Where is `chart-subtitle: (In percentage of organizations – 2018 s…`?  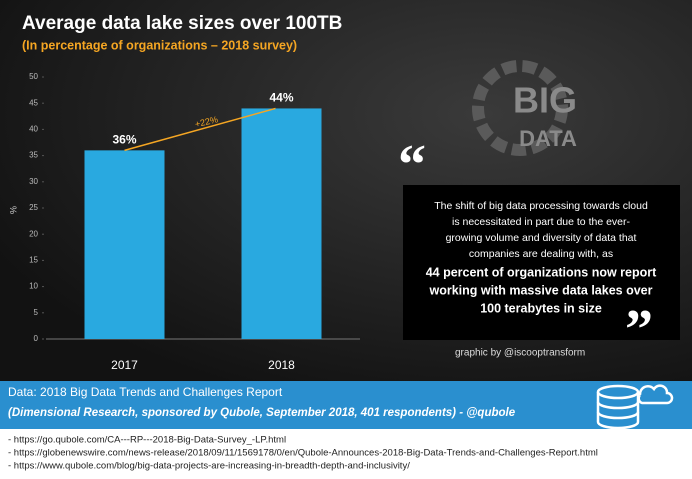
chart-subtitle: (In percentage of organizations – 2018 s… is located at coordinates (159, 45).